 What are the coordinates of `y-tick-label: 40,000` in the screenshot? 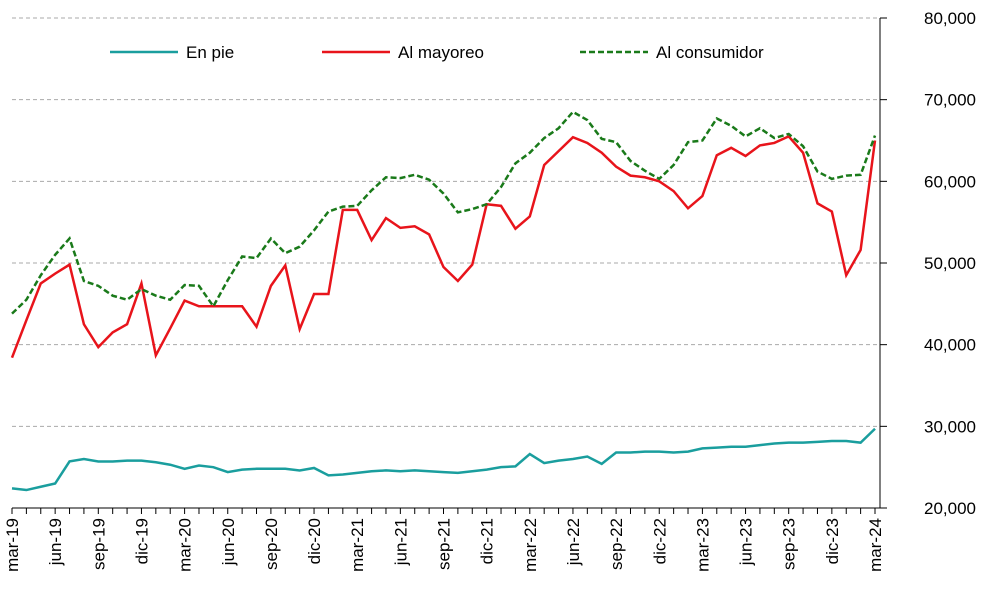 It's located at (950, 345).